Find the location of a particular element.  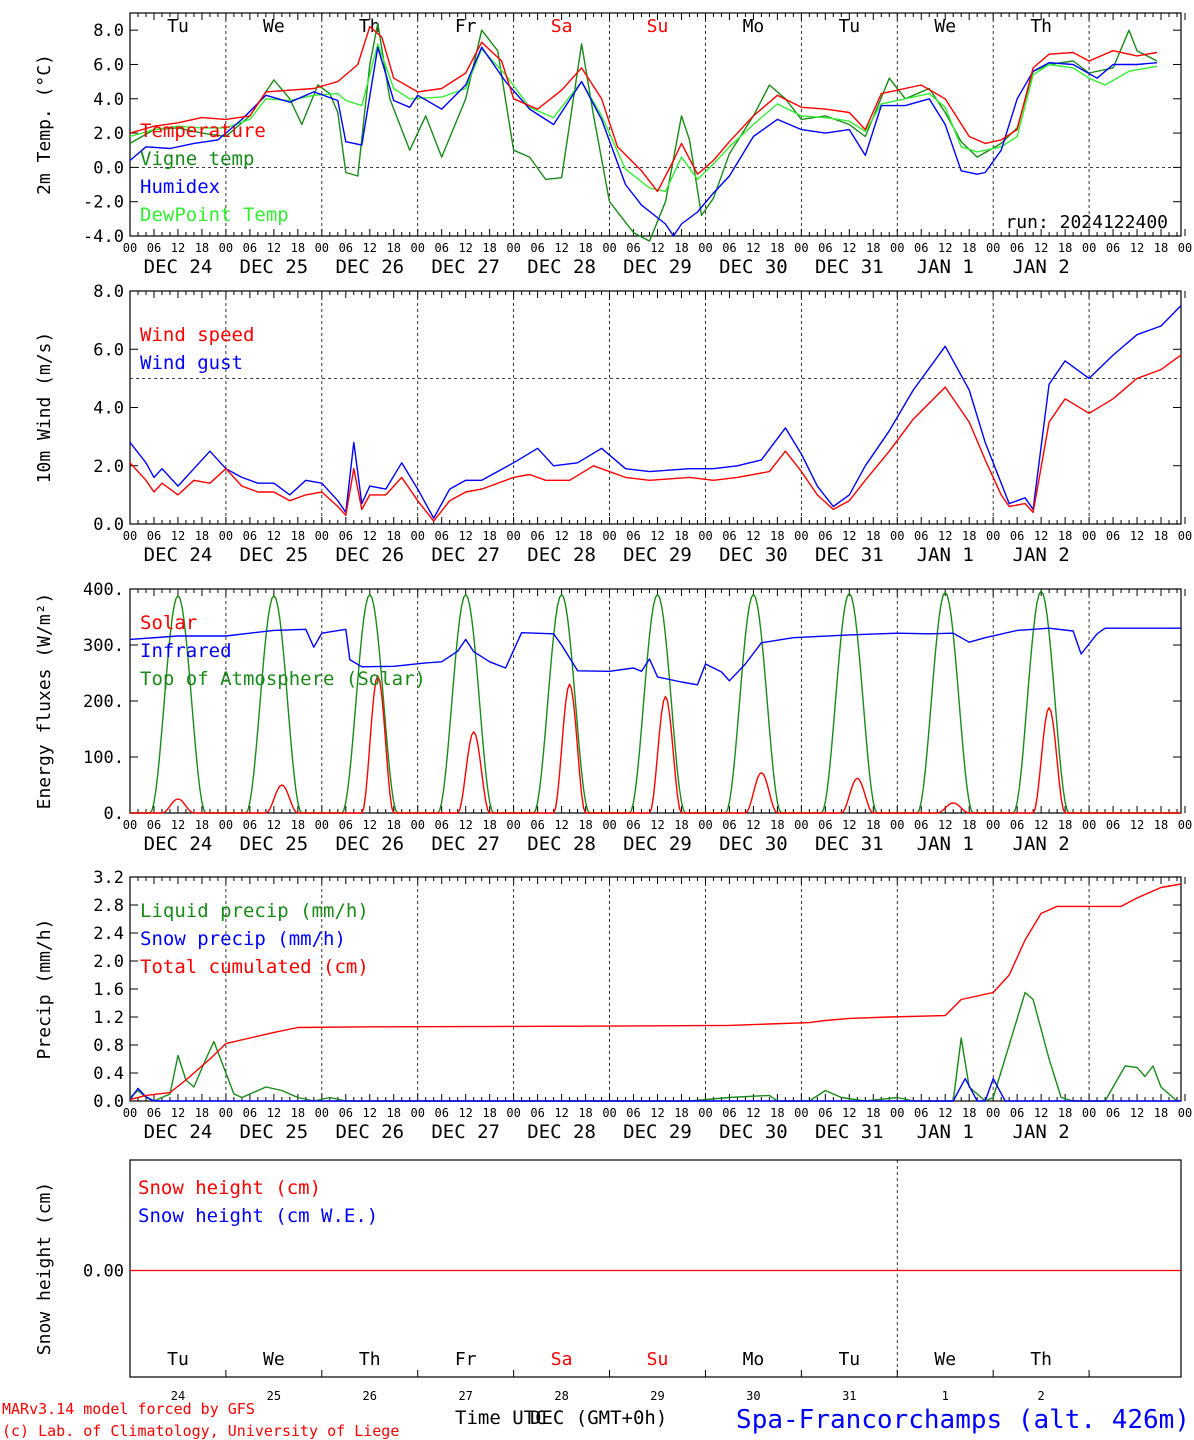

y-tick-label: 2.0 is located at coordinates (108, 467).